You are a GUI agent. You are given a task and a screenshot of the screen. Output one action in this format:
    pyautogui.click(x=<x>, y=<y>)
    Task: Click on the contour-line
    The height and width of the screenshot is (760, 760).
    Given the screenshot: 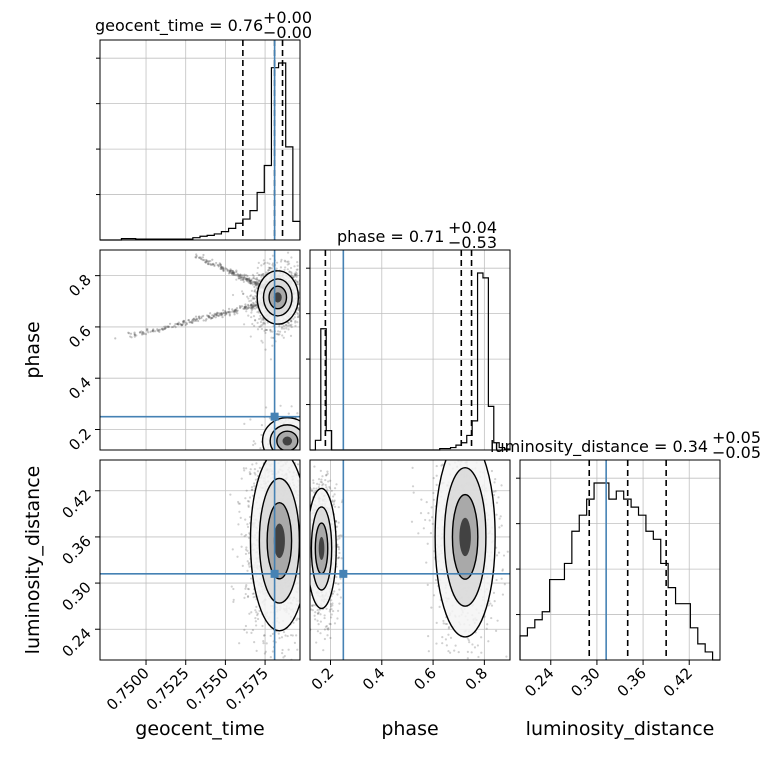 What is the action you would take?
    pyautogui.click(x=279, y=540)
    